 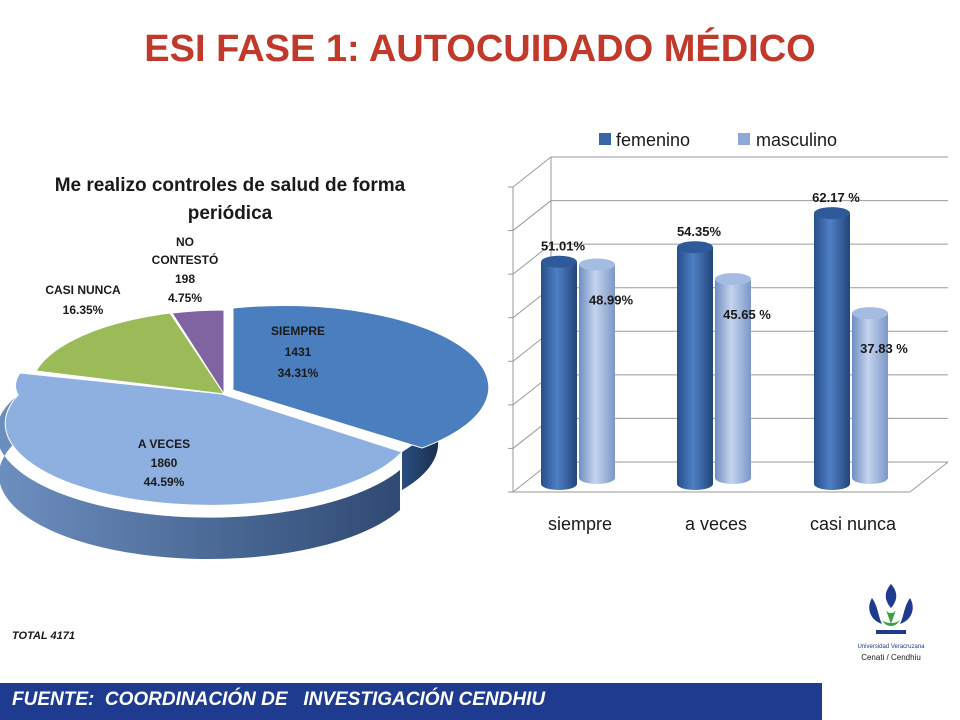 I want to click on bar-femenino-a-veces, so click(x=695, y=368).